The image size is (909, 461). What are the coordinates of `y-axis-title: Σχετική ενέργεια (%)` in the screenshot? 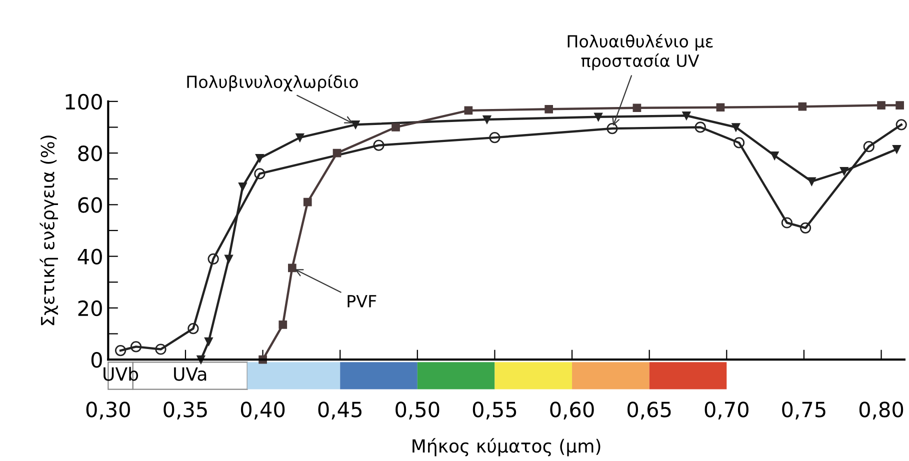 It's located at (49, 231).